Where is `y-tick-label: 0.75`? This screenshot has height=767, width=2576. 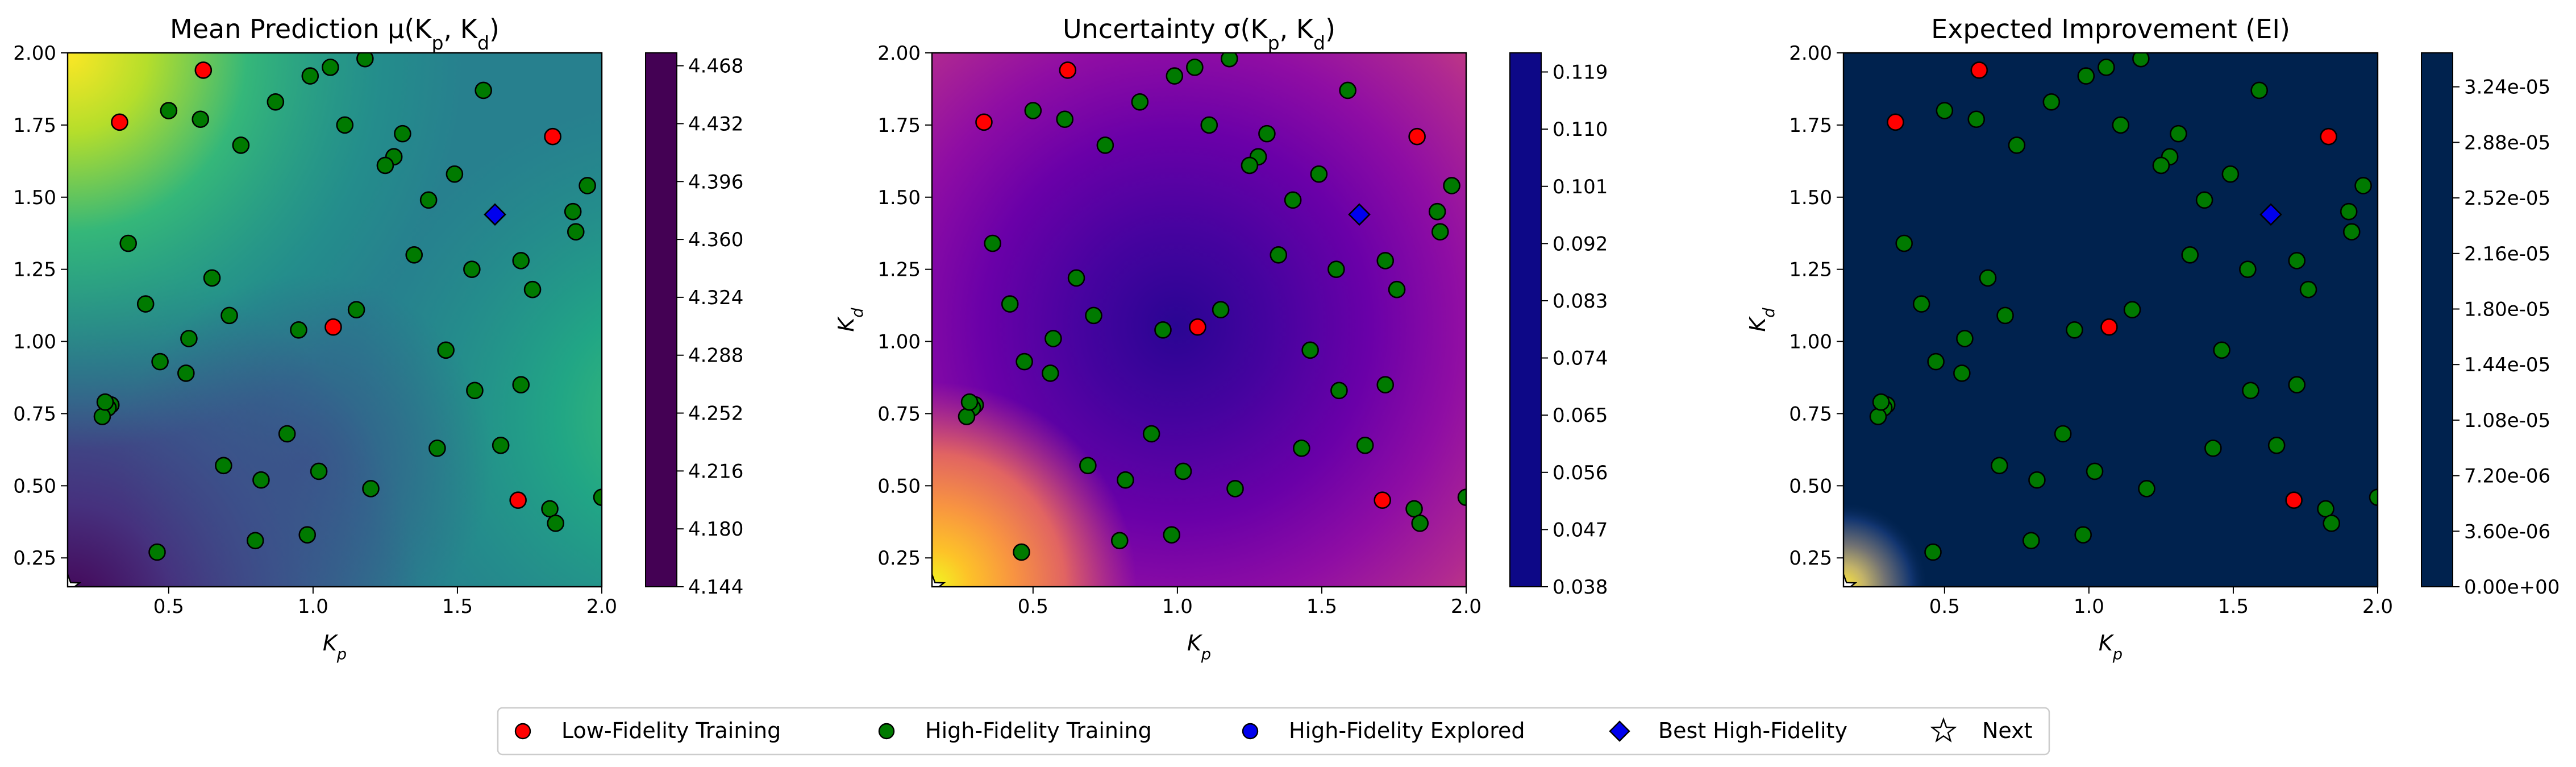 y-tick-label: 0.75 is located at coordinates (899, 414).